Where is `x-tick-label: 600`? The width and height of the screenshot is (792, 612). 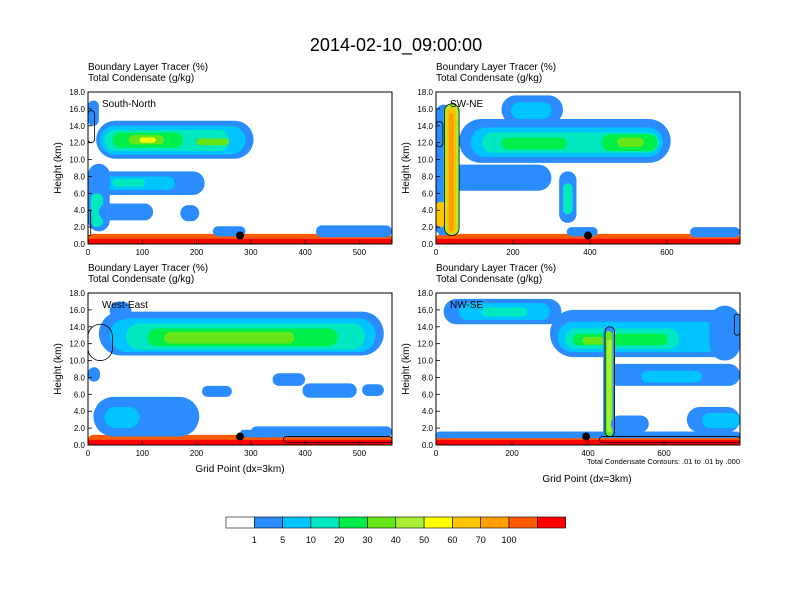 x-tick-label: 600 is located at coordinates (667, 252).